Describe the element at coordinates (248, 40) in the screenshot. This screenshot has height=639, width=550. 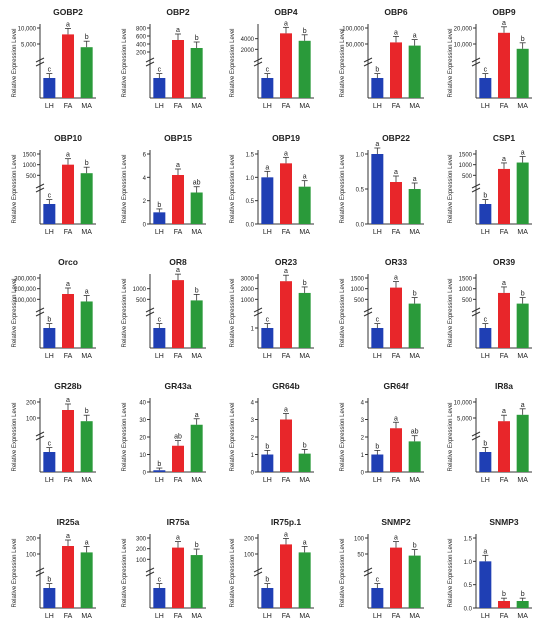
I see `y-tick-label: 4000` at that location.